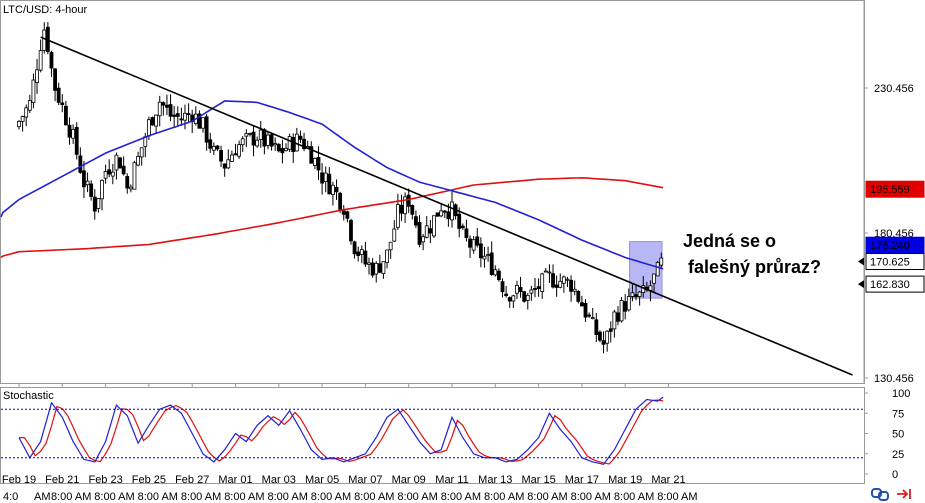 The width and height of the screenshot is (925, 503). What do you see at coordinates (754, 267) in the screenshot?
I see `annotation-line-2: falešný průraz?` at bounding box center [754, 267].